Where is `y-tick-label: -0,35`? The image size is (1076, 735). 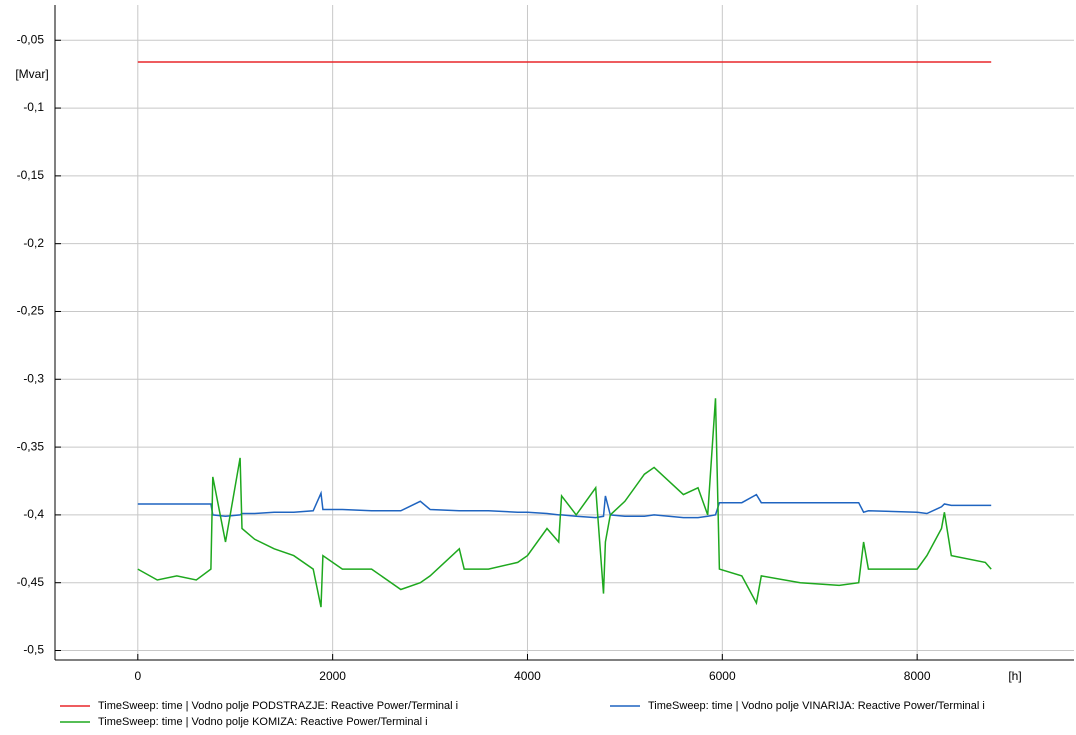
y-tick-label: -0,35 is located at coordinates (31, 446).